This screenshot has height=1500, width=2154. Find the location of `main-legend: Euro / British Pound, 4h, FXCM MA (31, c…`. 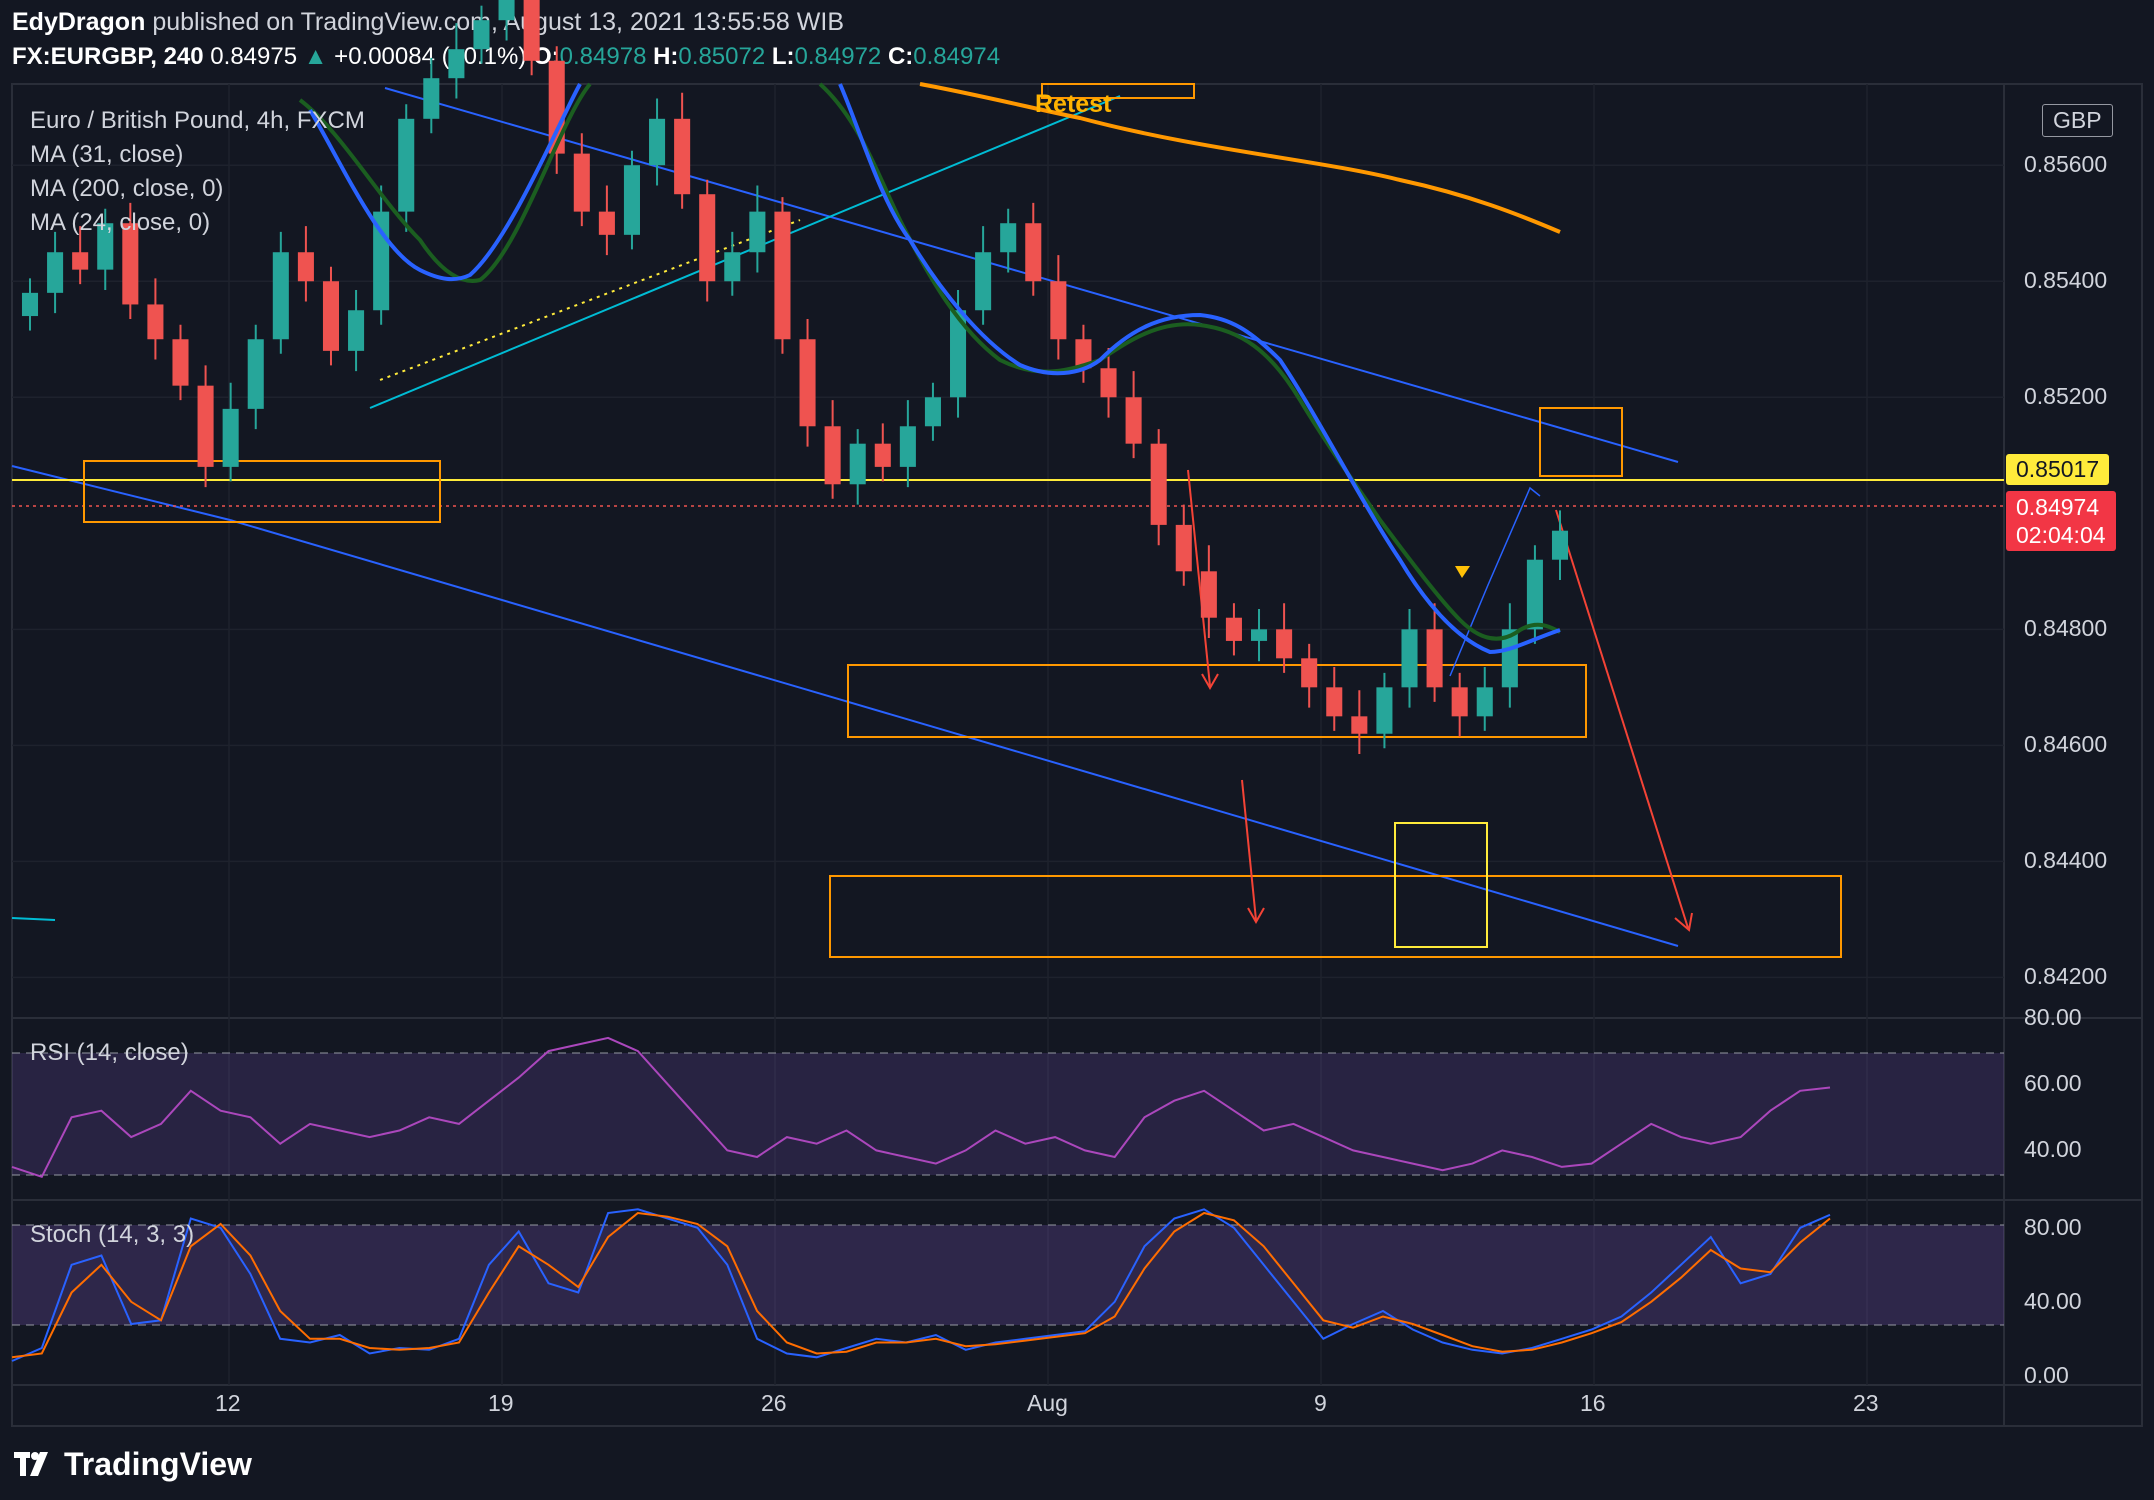

main-legend: Euro / British Pound, 4h, FXCM MA (31, c… is located at coordinates (197, 172).